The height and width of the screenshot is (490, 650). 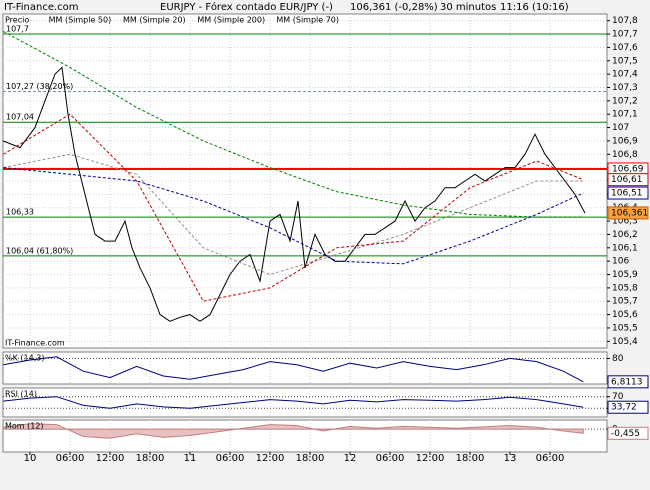 I want to click on y-tick-label: 105,5, so click(x=625, y=328).